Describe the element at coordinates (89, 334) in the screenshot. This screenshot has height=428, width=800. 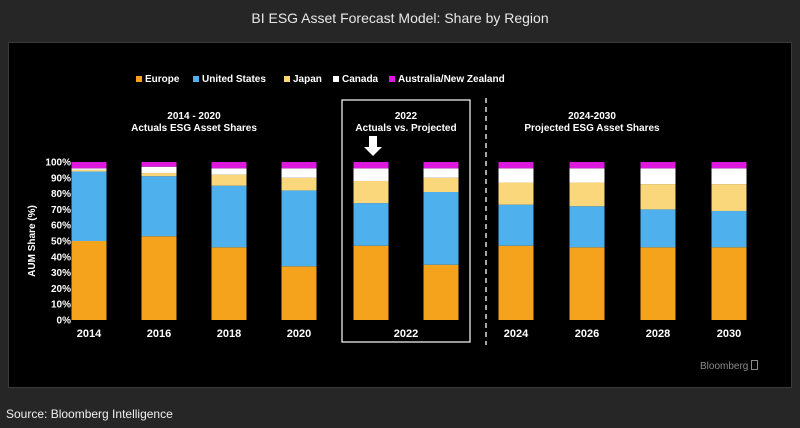
I see `x-tick-label: 2014` at that location.